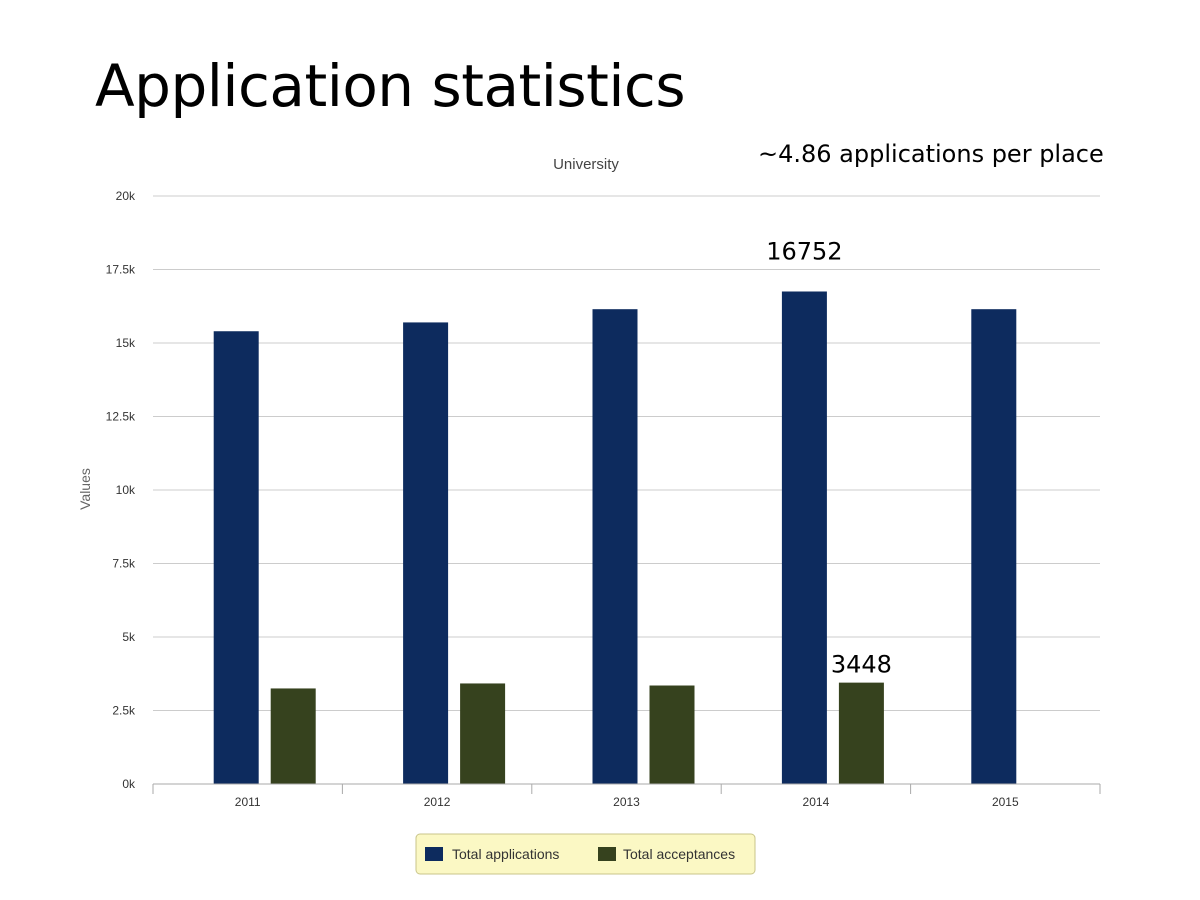 This screenshot has height=900, width=1200. What do you see at coordinates (236, 557) in the screenshot?
I see `bar-applications-2011` at bounding box center [236, 557].